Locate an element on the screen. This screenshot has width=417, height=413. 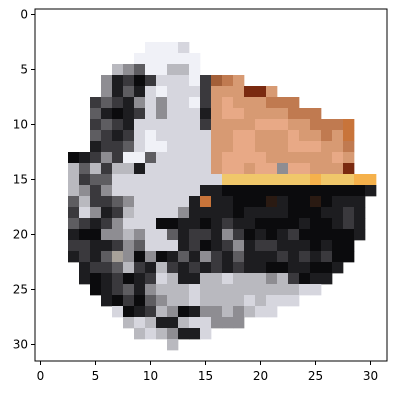
x-tick-label: 25 is located at coordinates (315, 376).